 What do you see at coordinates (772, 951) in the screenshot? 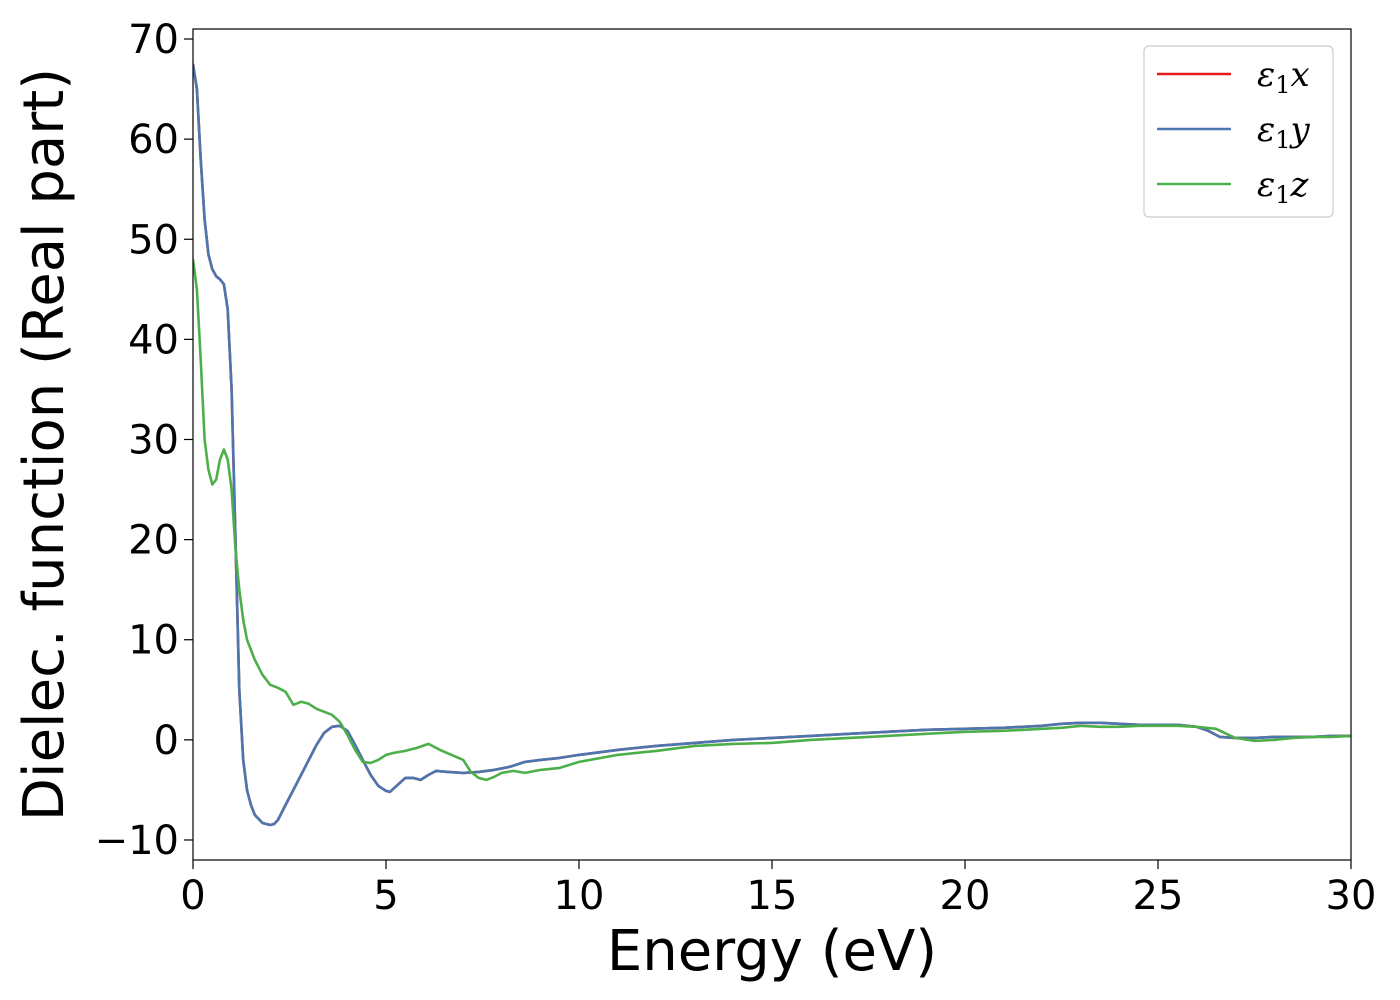
I see `x-axis-title: Energy (eV)` at bounding box center [772, 951].